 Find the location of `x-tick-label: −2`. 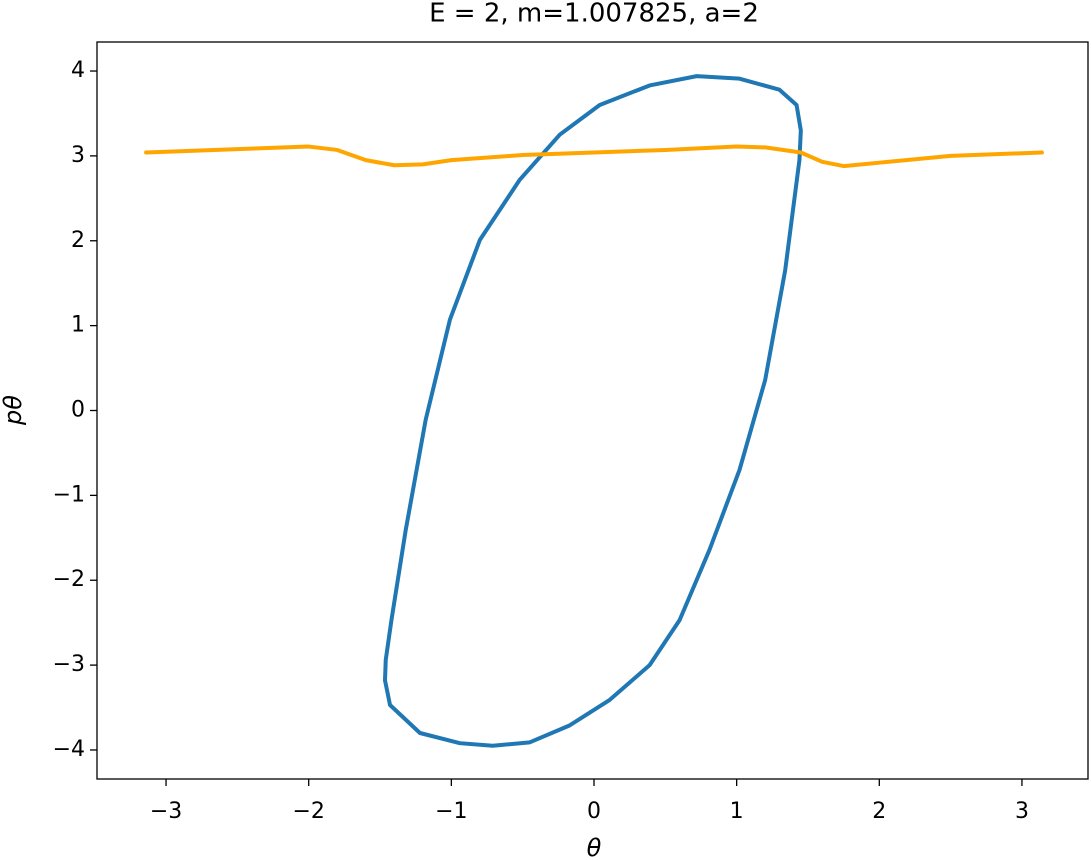

x-tick-label: −2 is located at coordinates (308, 811).